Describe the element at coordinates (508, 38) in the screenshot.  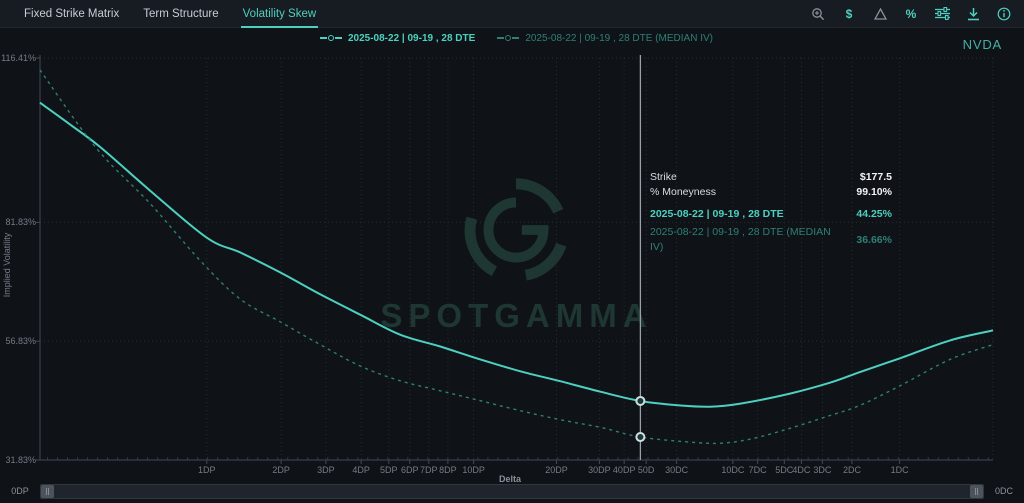
I see `median-series-marker-icon` at that location.